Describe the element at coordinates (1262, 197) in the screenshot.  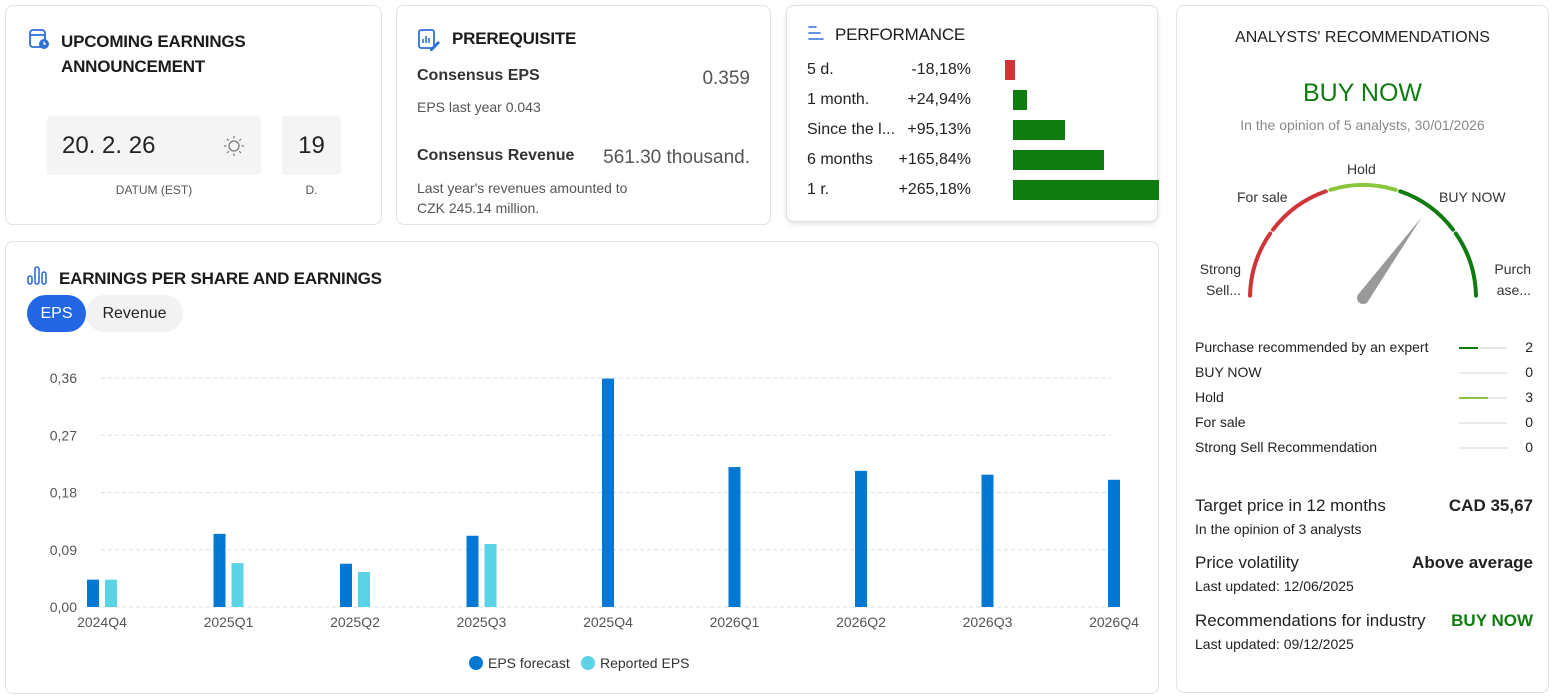
I see `gauge-label-for-sale: For sale` at that location.